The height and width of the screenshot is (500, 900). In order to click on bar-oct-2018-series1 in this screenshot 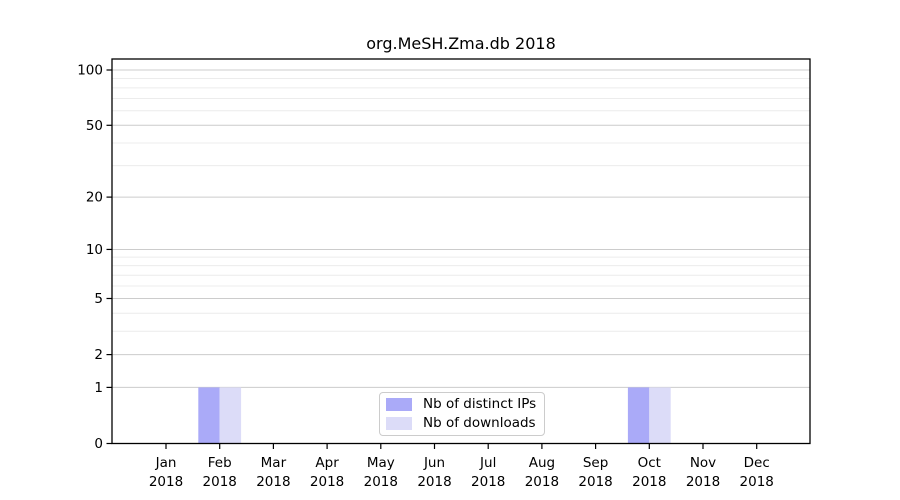, I will do `click(660, 415)`.